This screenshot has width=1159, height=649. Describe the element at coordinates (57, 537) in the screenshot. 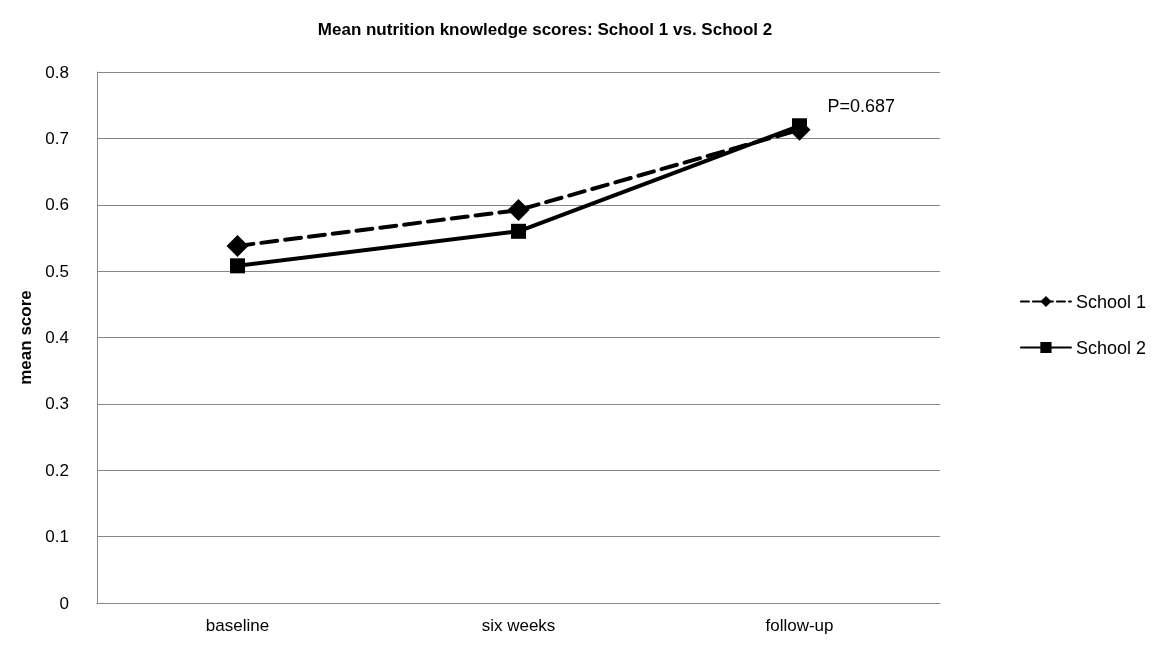

I see `y-tick-label: 0.1` at that location.